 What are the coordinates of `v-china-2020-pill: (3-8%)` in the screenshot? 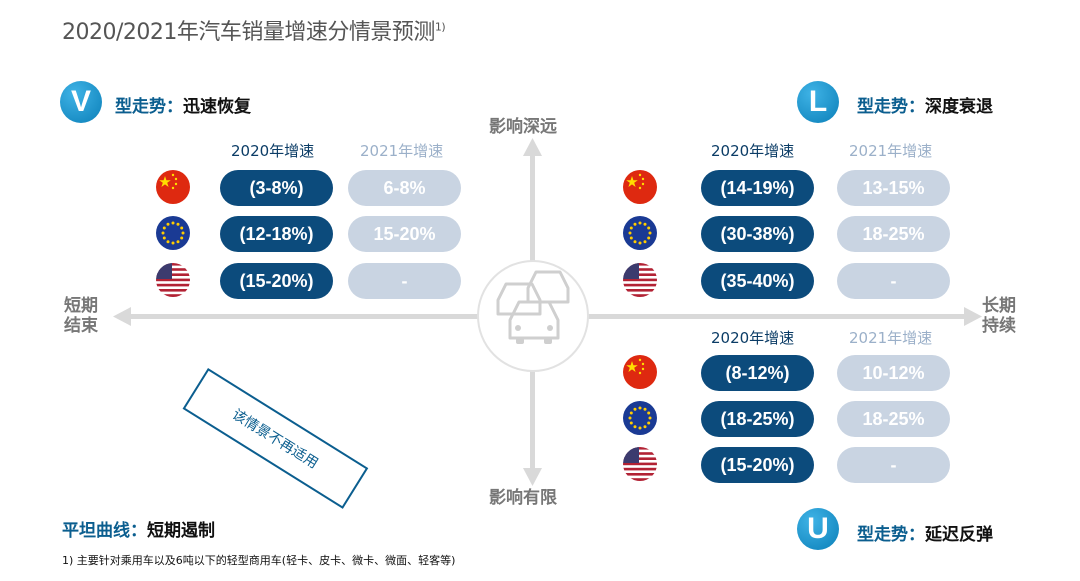 It's located at (276, 188).